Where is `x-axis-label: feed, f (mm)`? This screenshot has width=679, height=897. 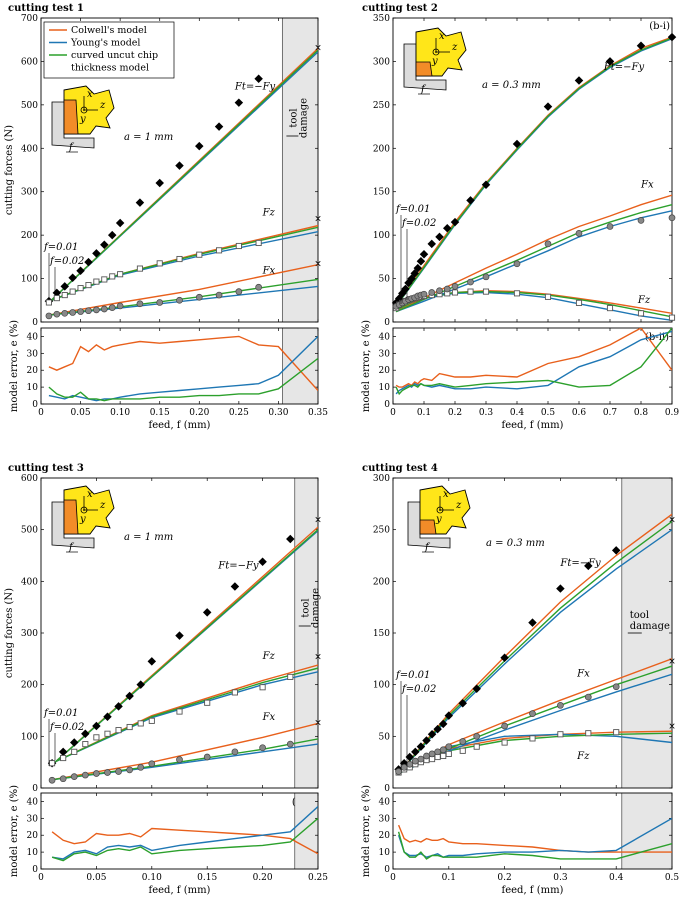
x-axis-label: feed, f (mm) is located at coordinates (533, 425).